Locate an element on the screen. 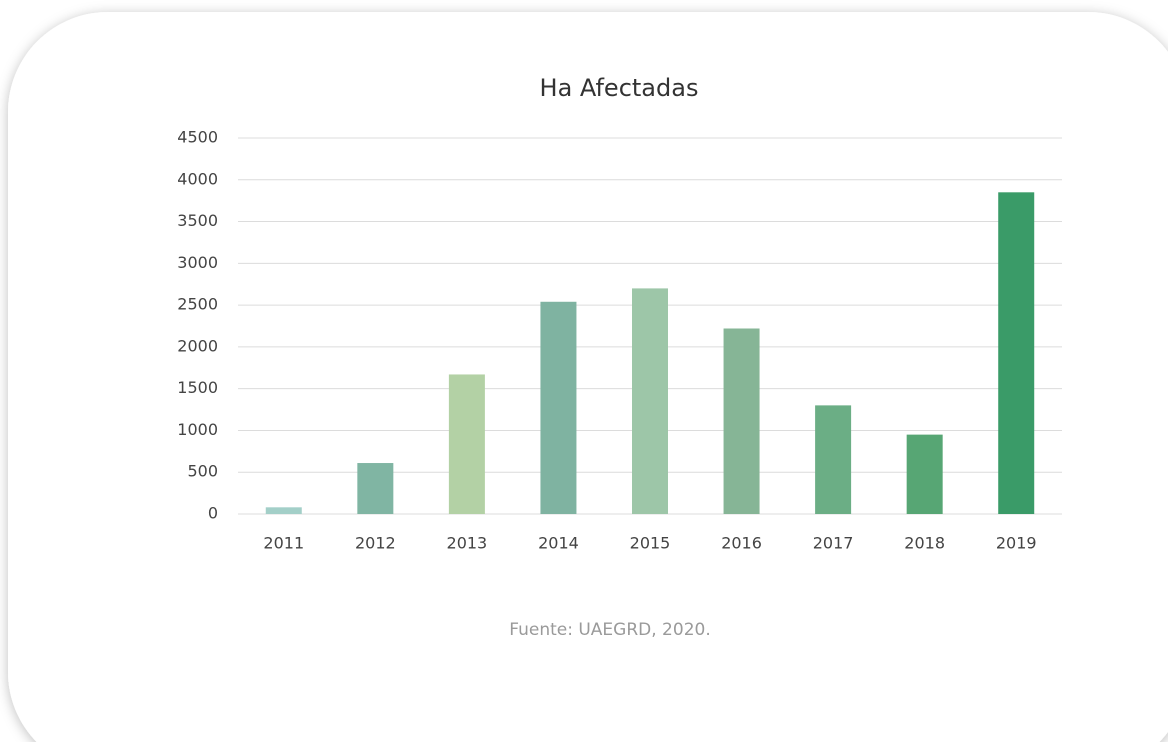 The width and height of the screenshot is (1168, 742). y-tick-label: 1000 is located at coordinates (197, 429).